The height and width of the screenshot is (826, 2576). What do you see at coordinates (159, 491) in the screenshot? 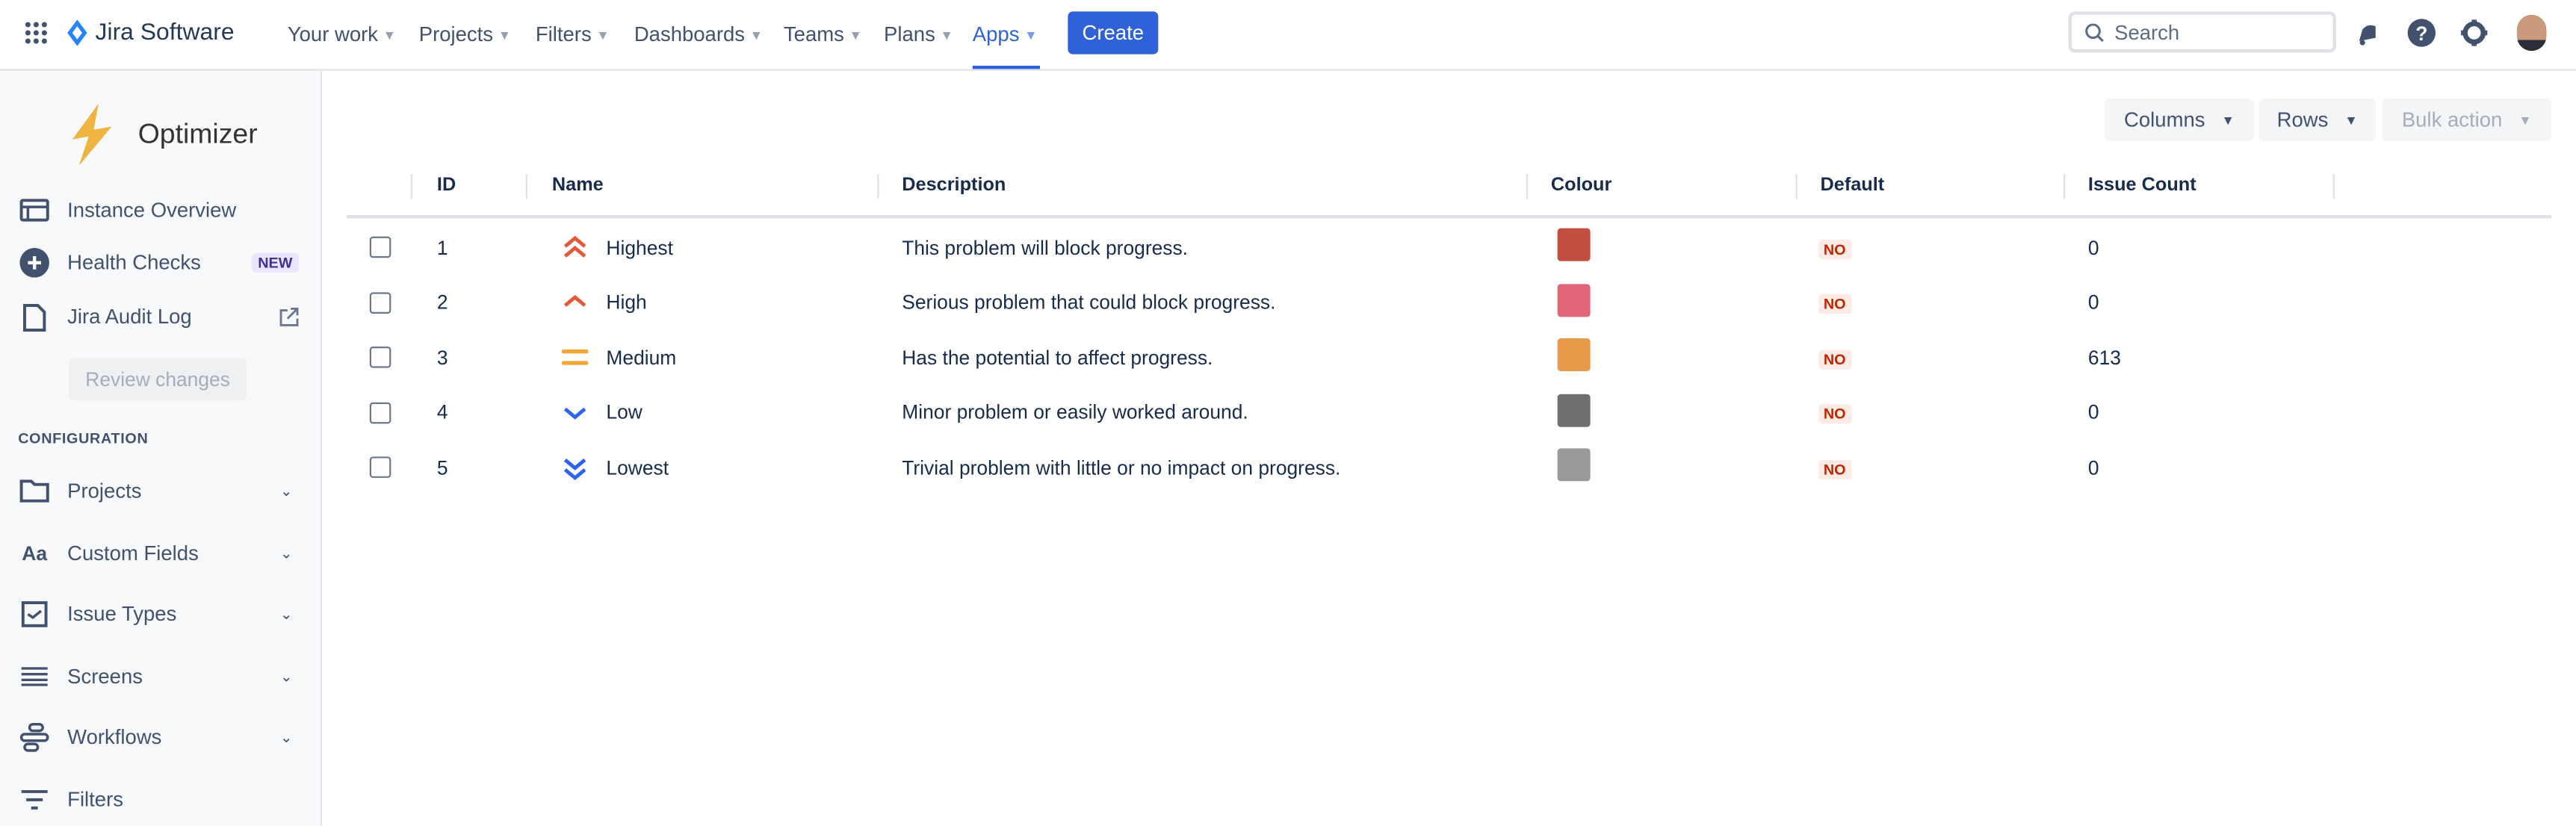
I see `sidebar-item-projects: Projects ⌄` at bounding box center [159, 491].